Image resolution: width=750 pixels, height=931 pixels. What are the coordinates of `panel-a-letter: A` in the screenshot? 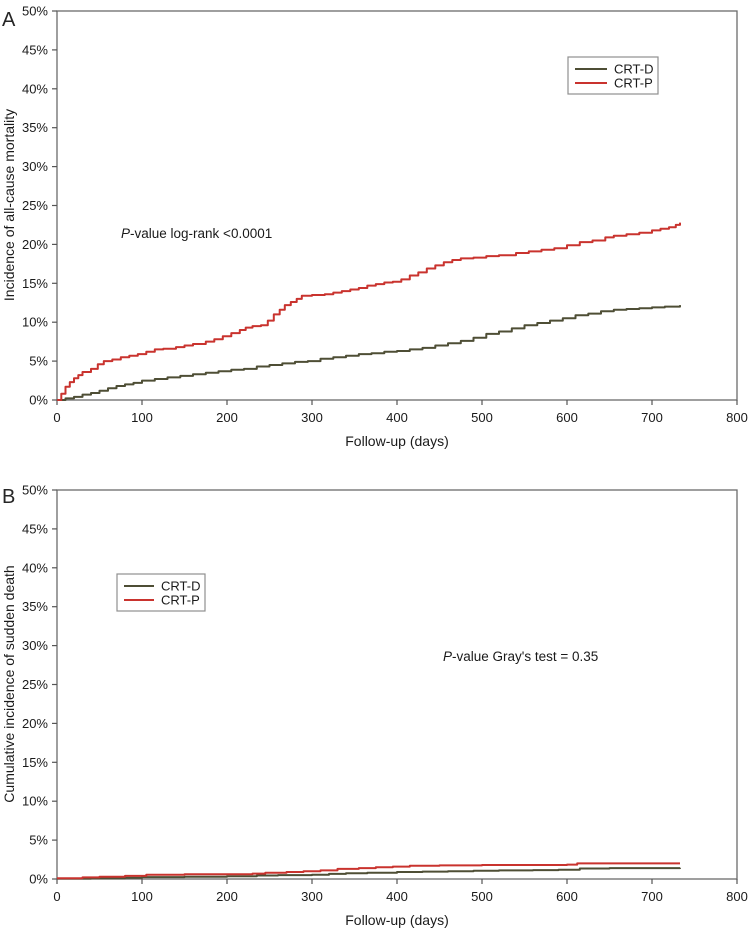 It's located at (9, 20).